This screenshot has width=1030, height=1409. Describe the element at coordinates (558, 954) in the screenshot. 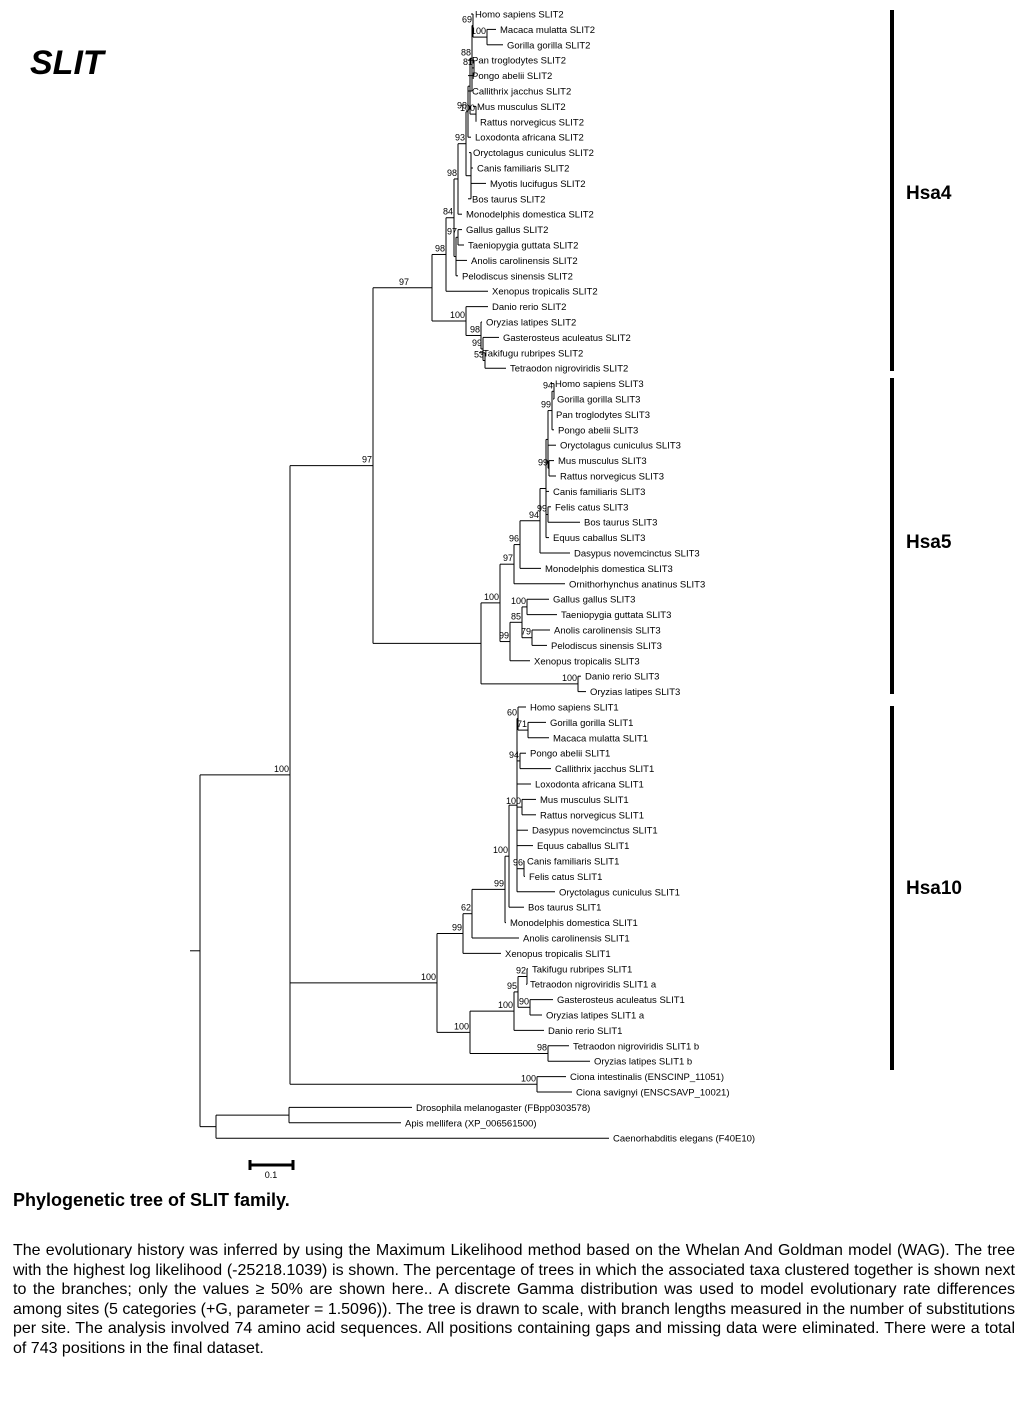

I see `leaf-label: Xenopus tropicalis SLIT1` at that location.